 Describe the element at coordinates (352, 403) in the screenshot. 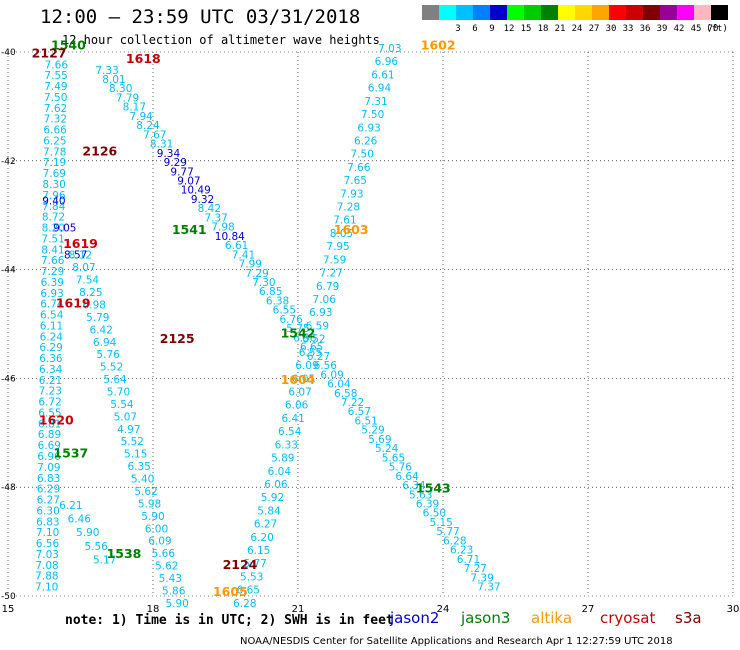

I see `swh-value: 7.22` at that location.